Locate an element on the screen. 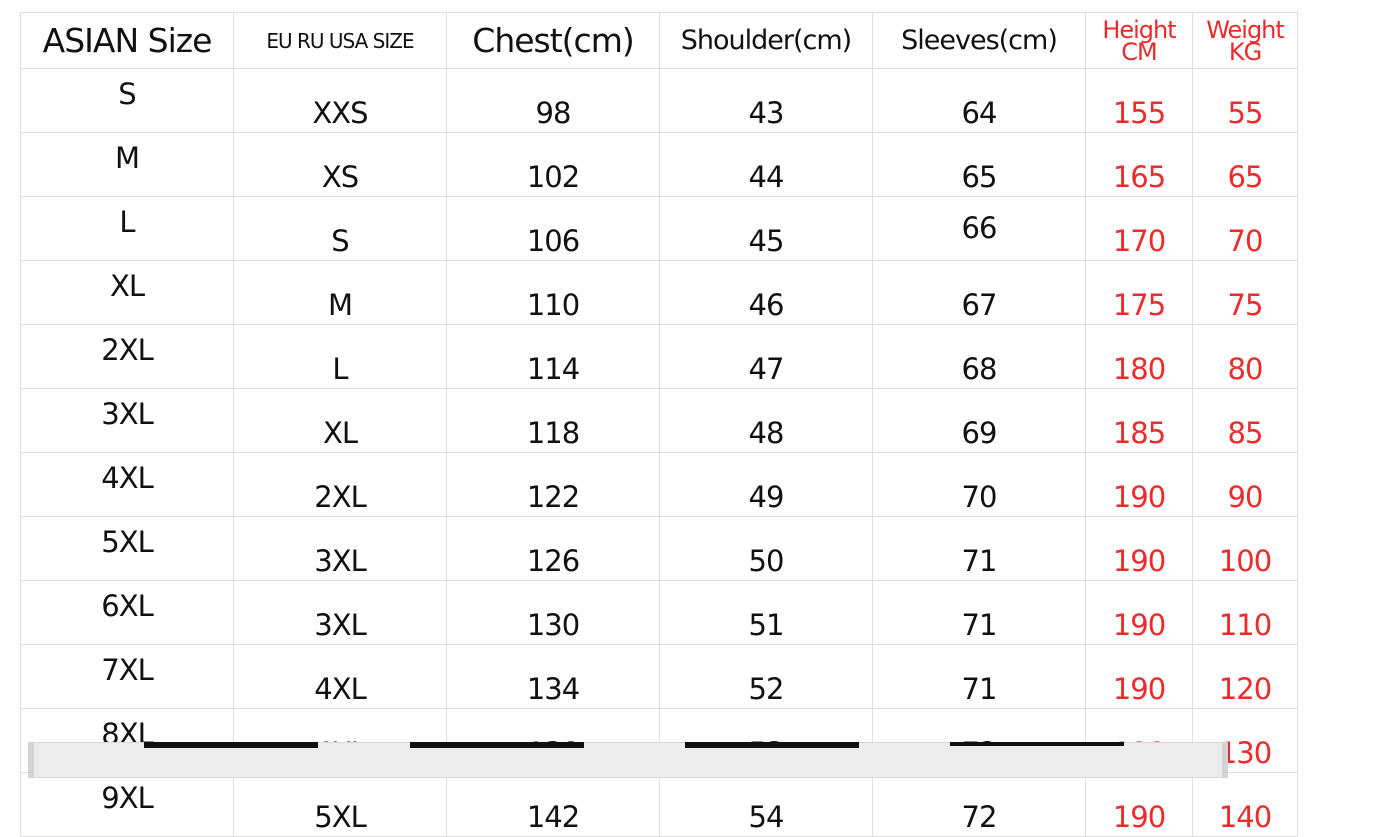  cell-weight: 65 is located at coordinates (1245, 164).